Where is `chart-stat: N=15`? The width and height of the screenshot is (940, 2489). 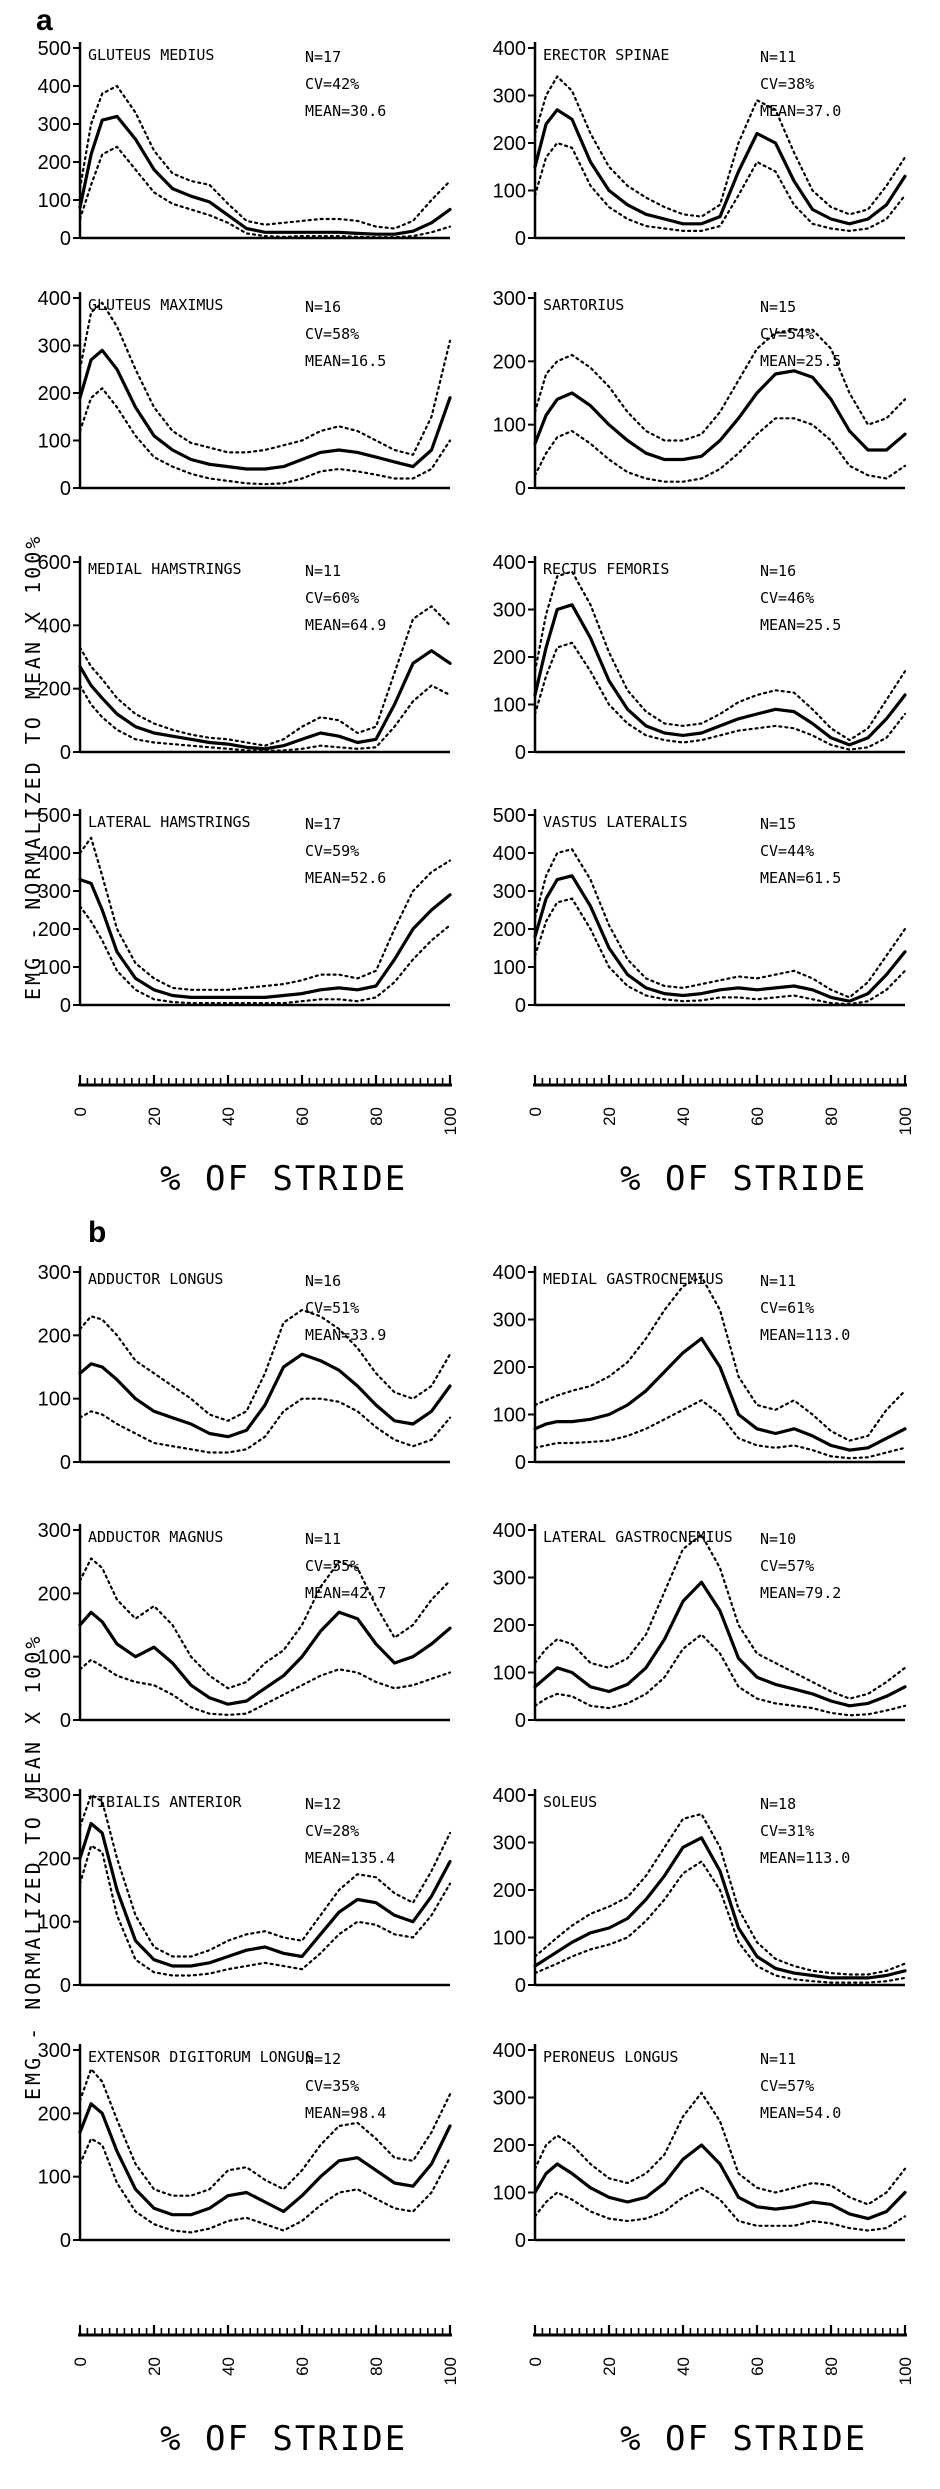 chart-stat: N=15 is located at coordinates (778, 824).